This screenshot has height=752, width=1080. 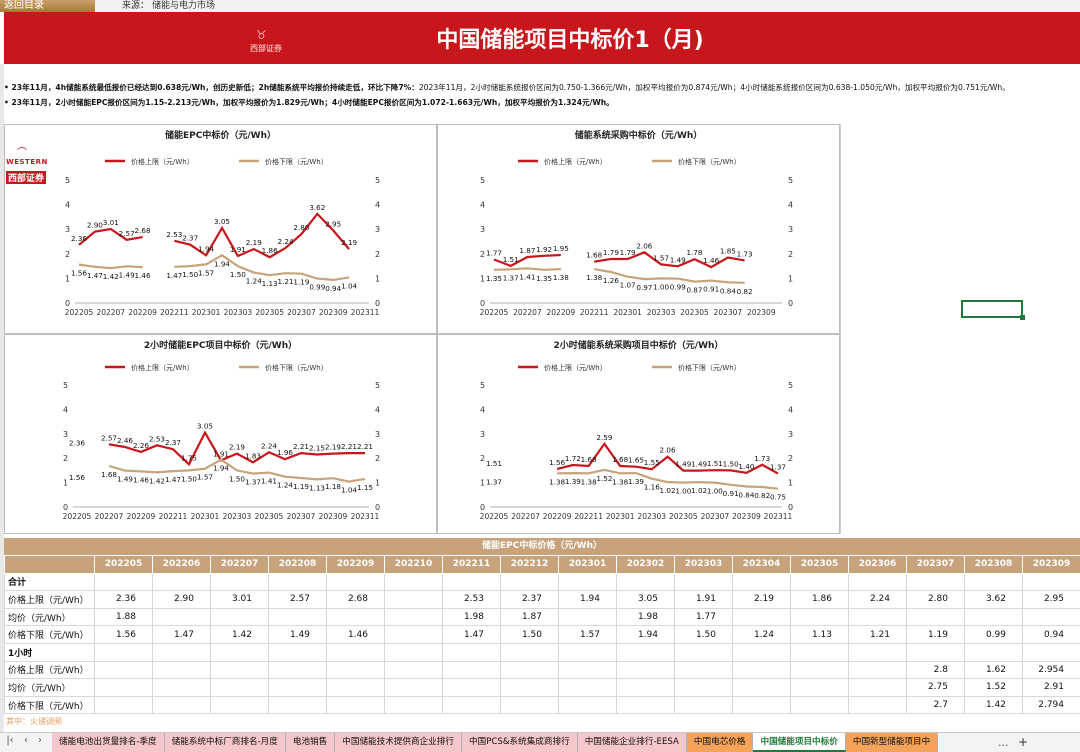 What do you see at coordinates (49, 652) in the screenshot?
I see `row-label: 1小时` at bounding box center [49, 652].